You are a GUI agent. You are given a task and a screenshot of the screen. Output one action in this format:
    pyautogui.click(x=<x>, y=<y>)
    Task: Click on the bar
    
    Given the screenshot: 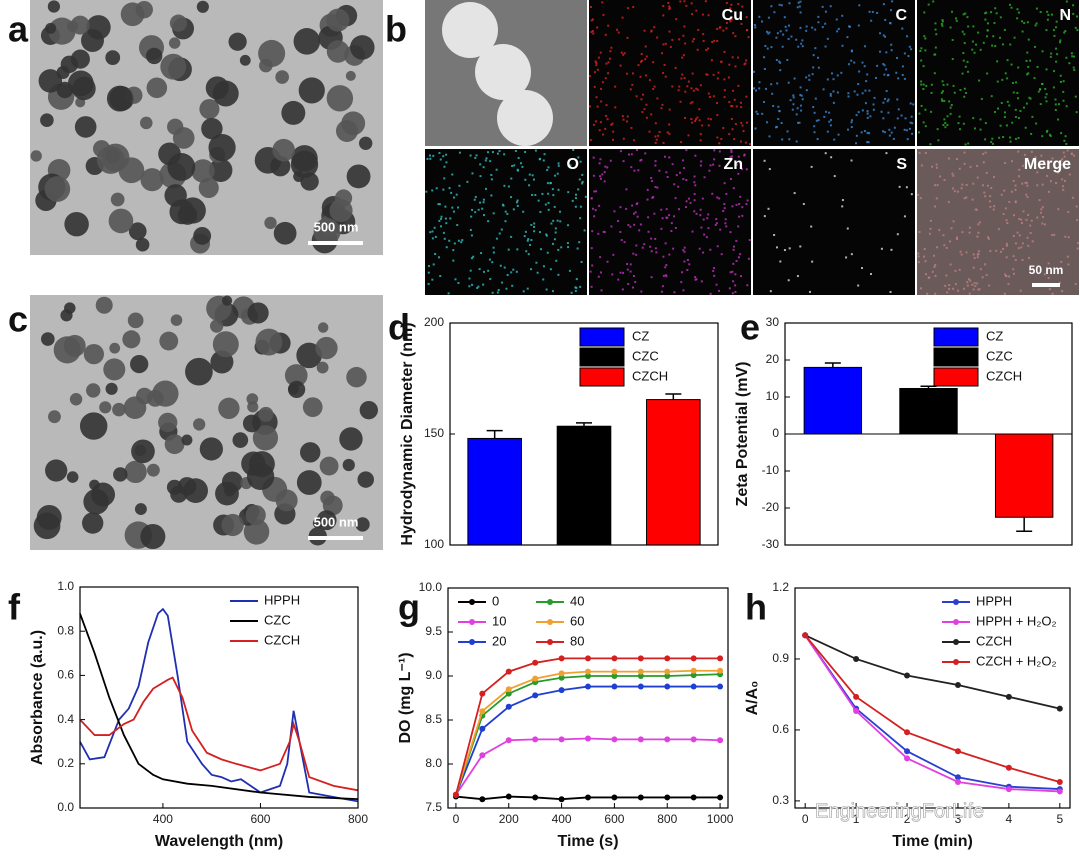 What is the action you would take?
    pyautogui.click(x=928, y=411)
    